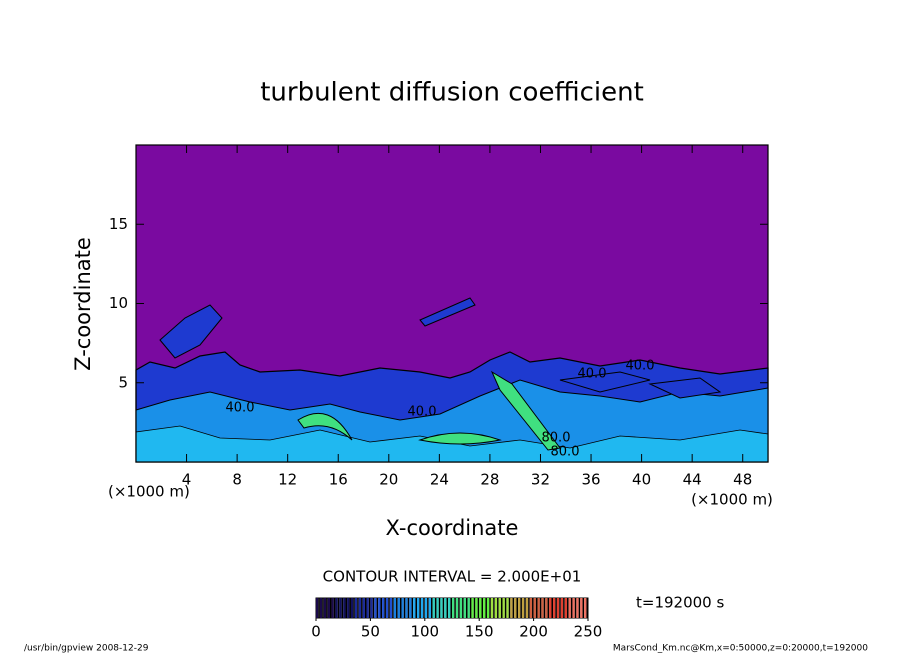 The image size is (904, 658). Describe the element at coordinates (316, 632) in the screenshot. I see `colorbar-tick-label: 0` at that location.